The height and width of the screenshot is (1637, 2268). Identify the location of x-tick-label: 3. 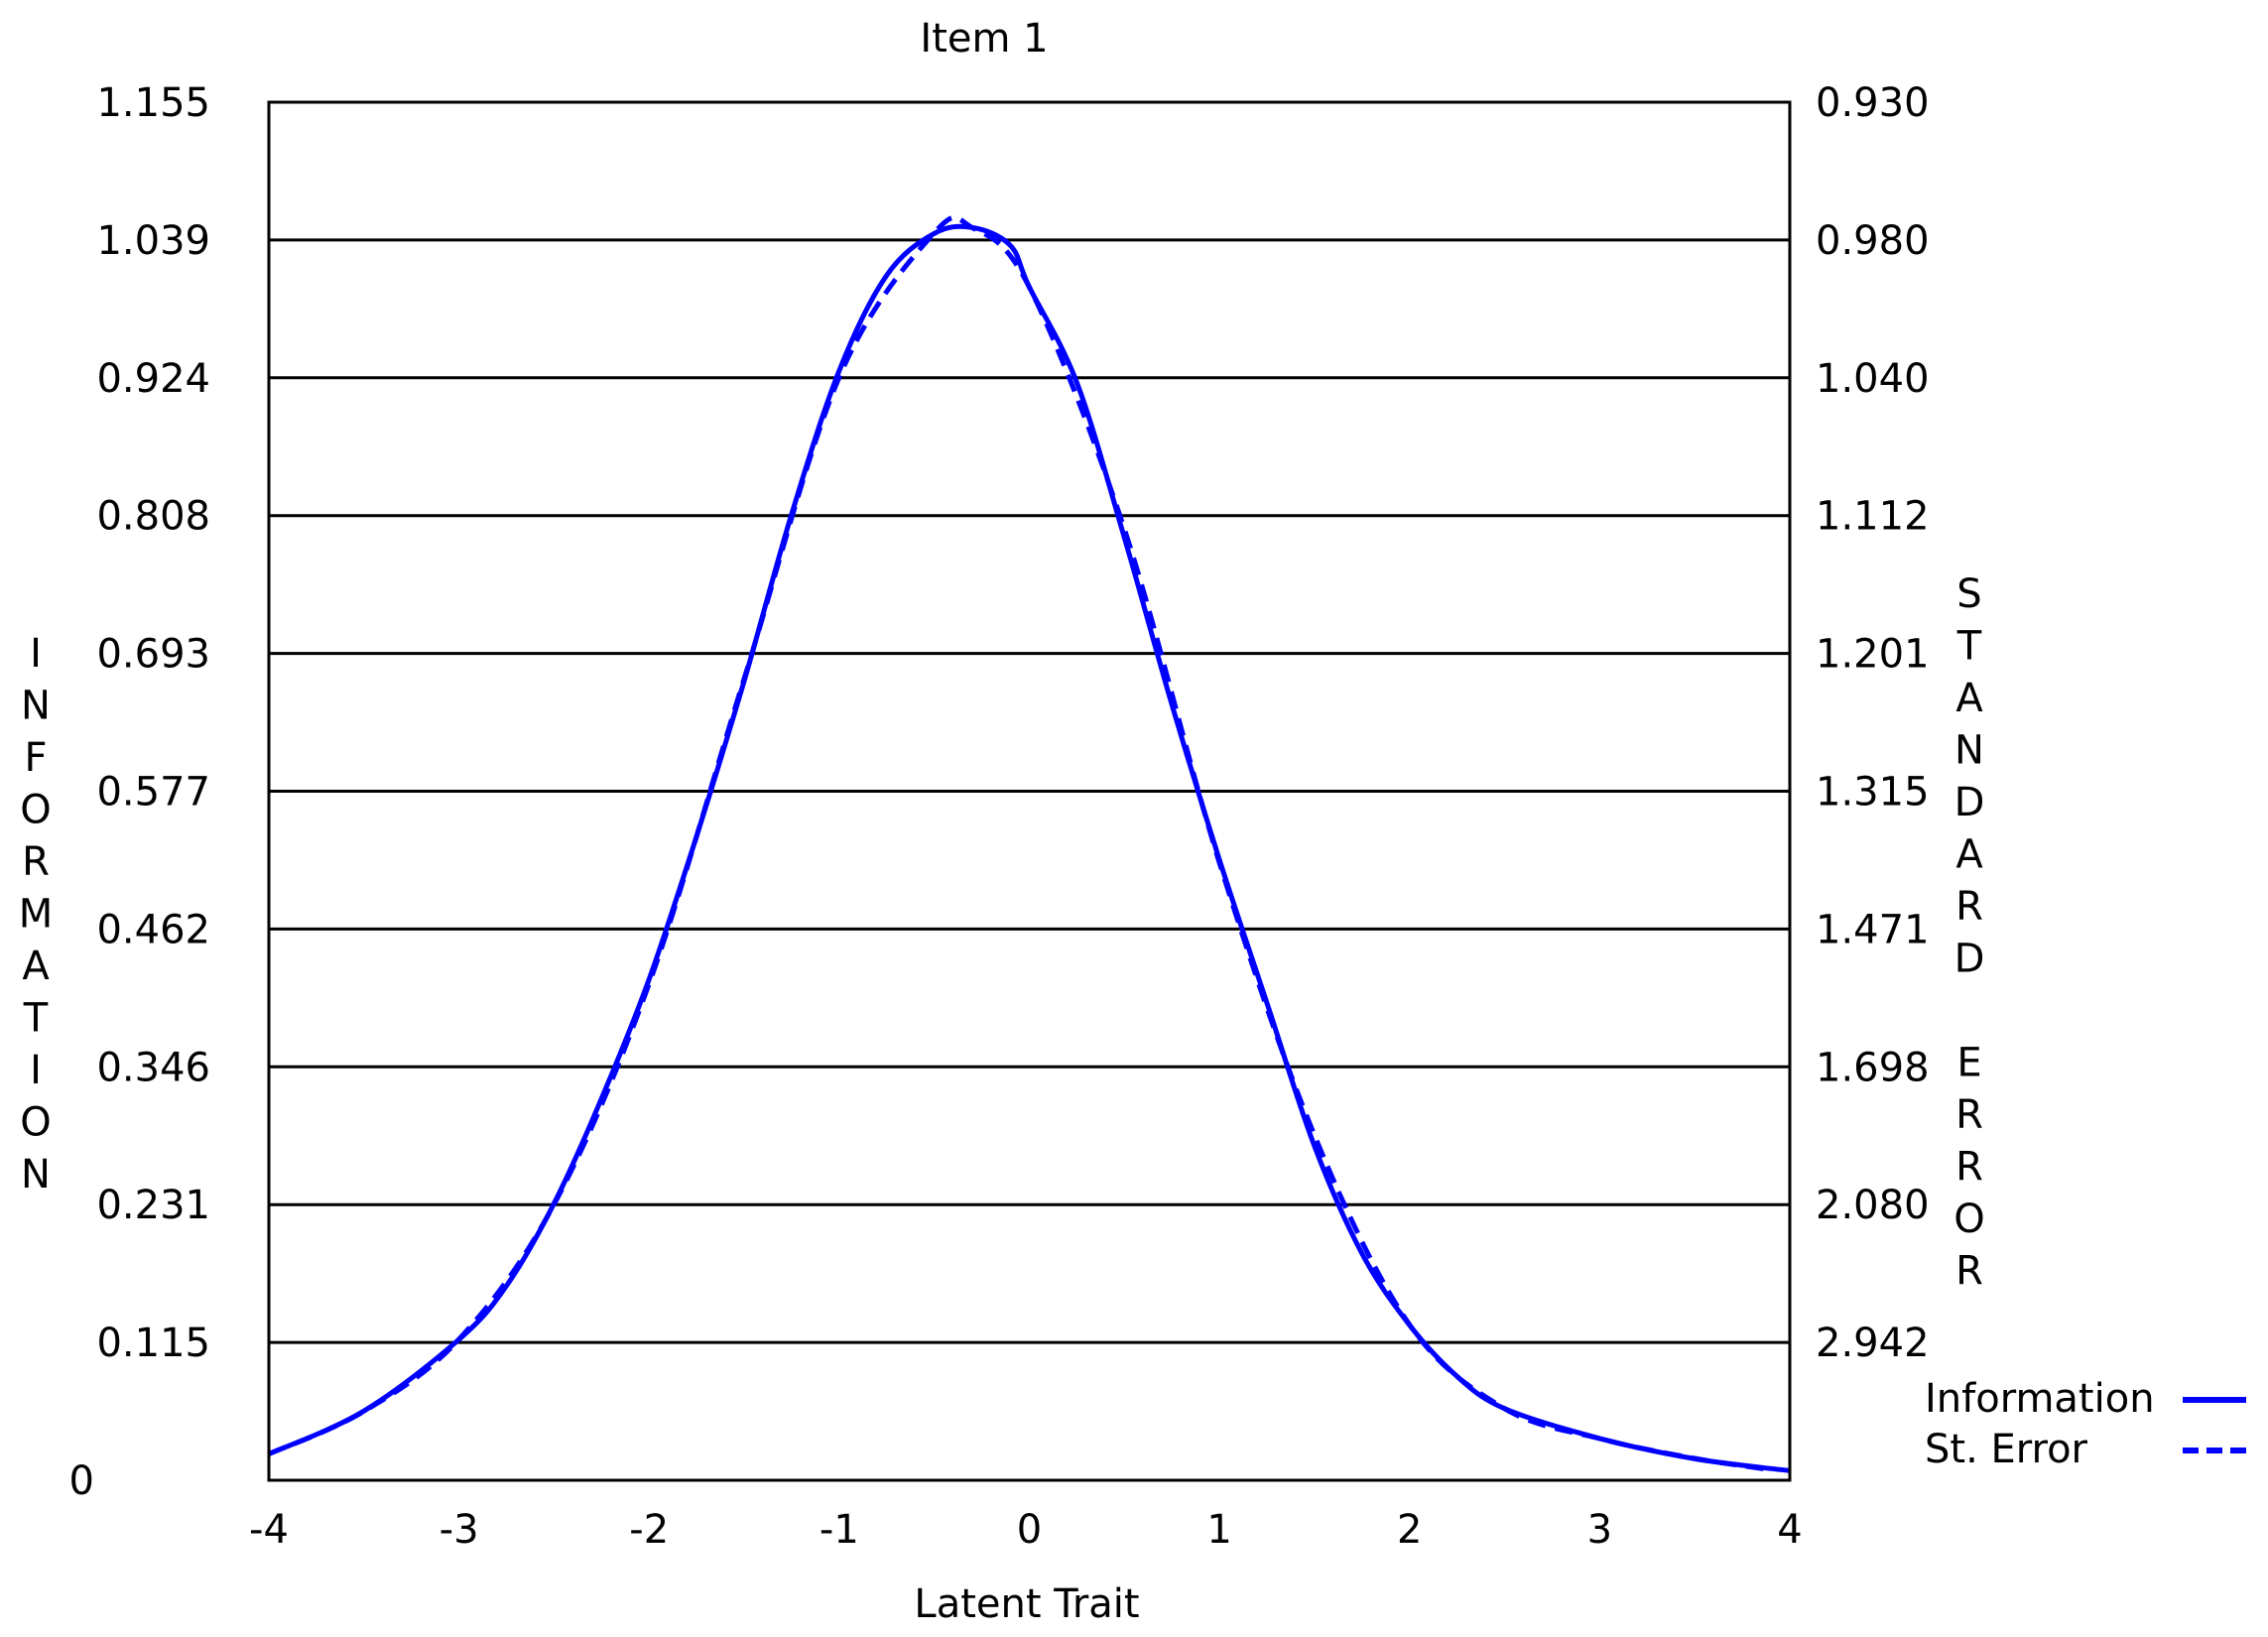
(1599, 1530).